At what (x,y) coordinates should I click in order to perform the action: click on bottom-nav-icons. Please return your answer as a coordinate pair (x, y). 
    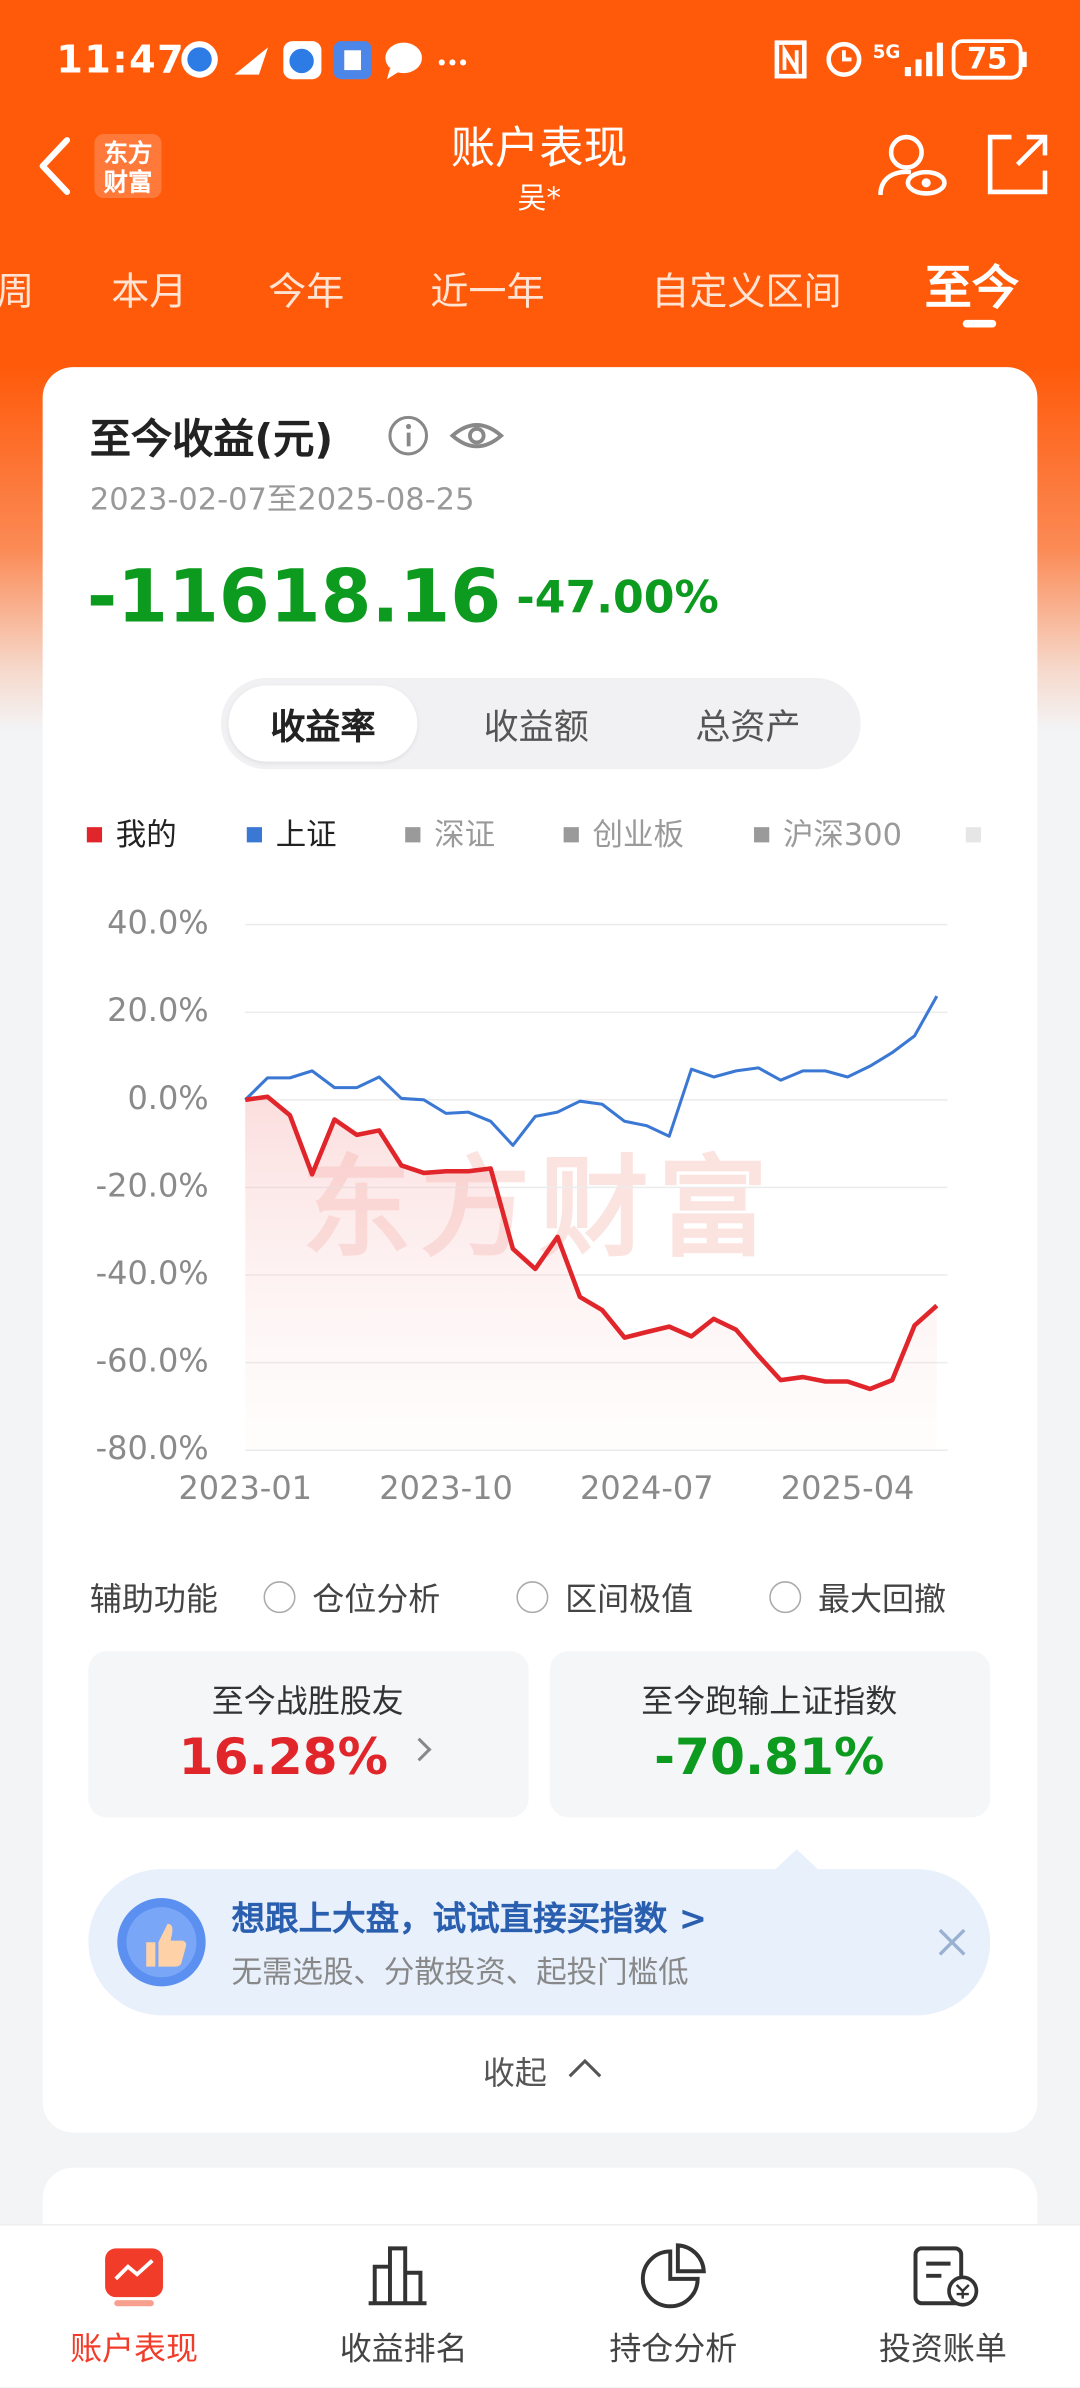
    Looking at the image, I should click on (542, 2276).